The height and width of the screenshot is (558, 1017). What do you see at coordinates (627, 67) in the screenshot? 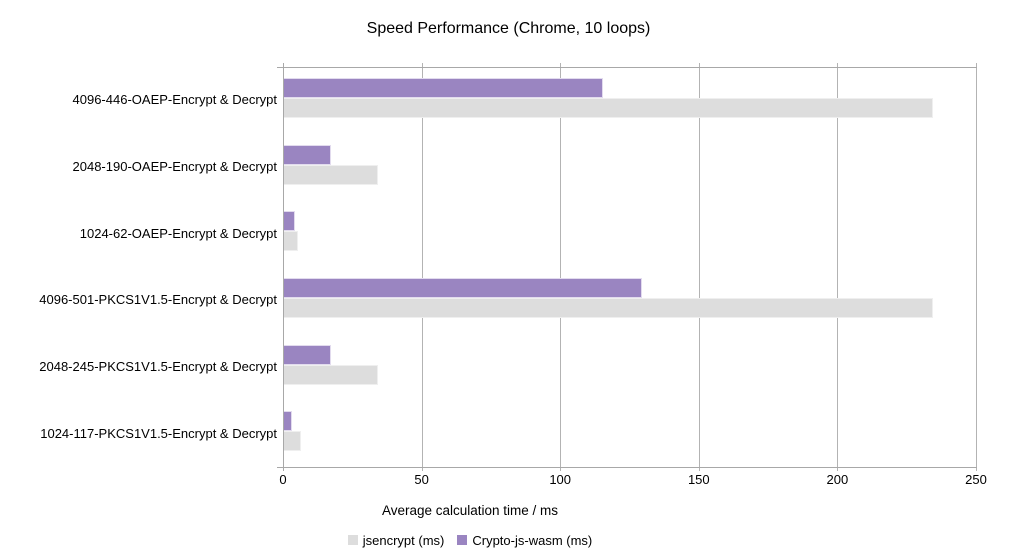
I see `plot-top-border` at bounding box center [627, 67].